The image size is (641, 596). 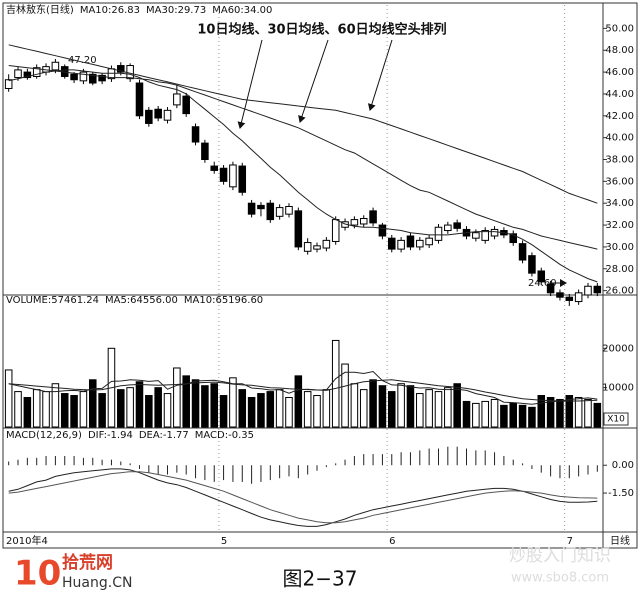 What do you see at coordinates (176, 10) in the screenshot?
I see `legend-entry: MA30:29.73` at bounding box center [176, 10].